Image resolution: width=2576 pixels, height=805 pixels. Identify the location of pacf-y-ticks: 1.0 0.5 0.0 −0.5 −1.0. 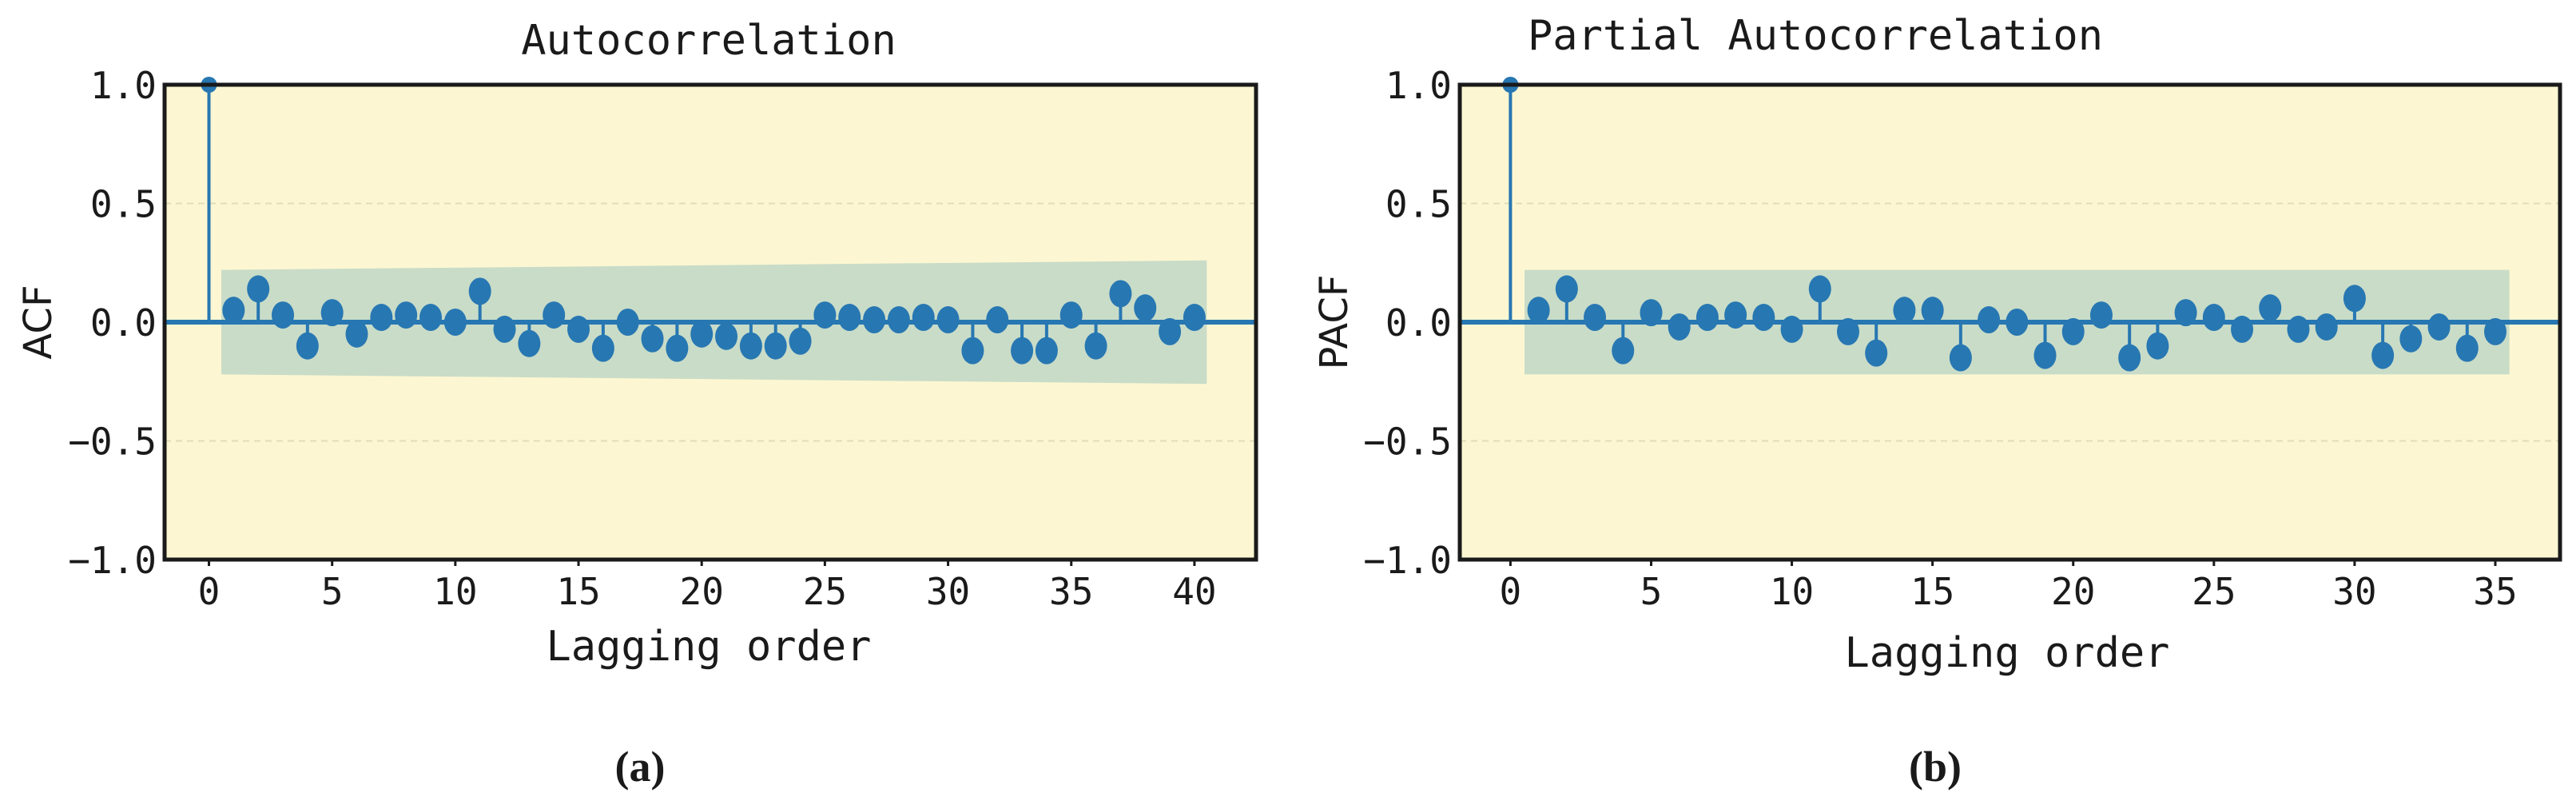
(1407, 323).